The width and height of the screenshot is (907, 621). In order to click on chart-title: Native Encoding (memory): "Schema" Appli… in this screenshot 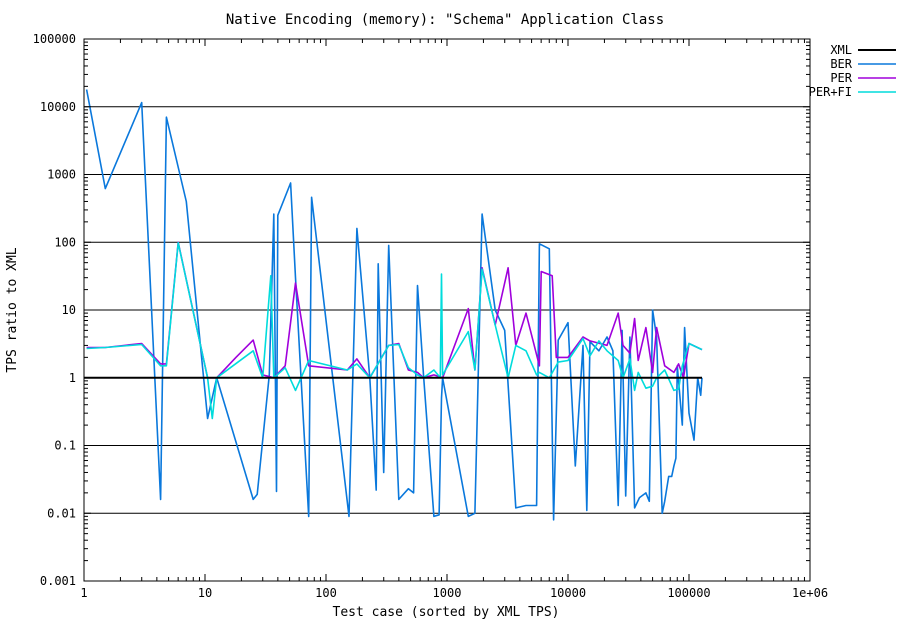, I will do `click(445, 20)`.